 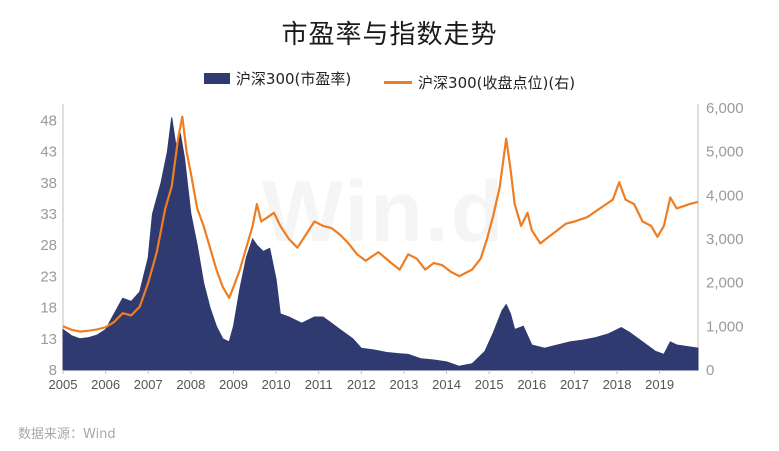 What do you see at coordinates (489, 384) in the screenshot?
I see `x-axis-tick-label: 2015` at bounding box center [489, 384].